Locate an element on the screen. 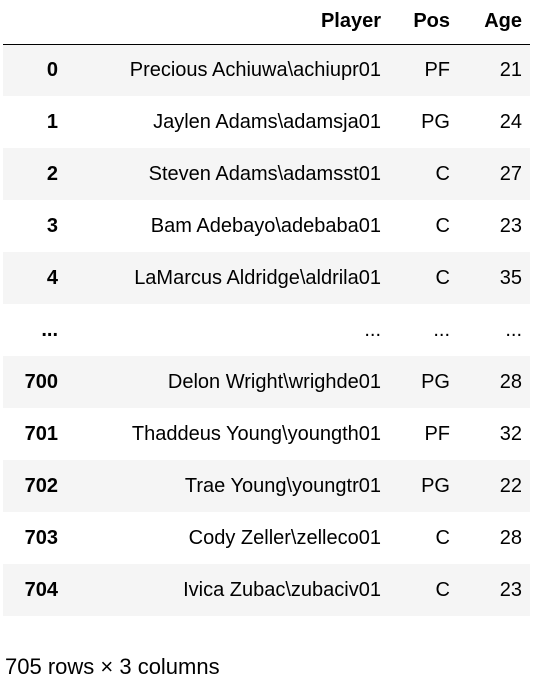 The image size is (538, 682). row-index: 4 is located at coordinates (52, 277).